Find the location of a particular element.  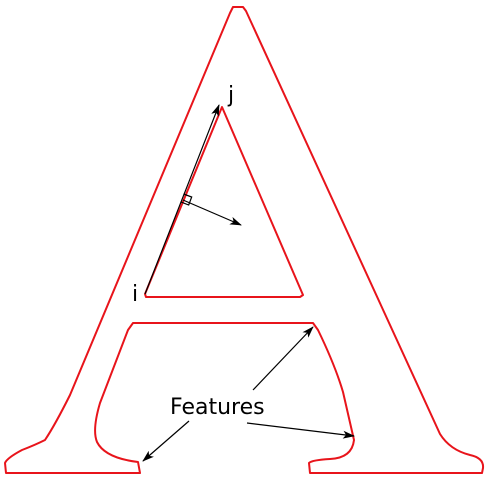

vertex-label-i: i is located at coordinates (135, 294).